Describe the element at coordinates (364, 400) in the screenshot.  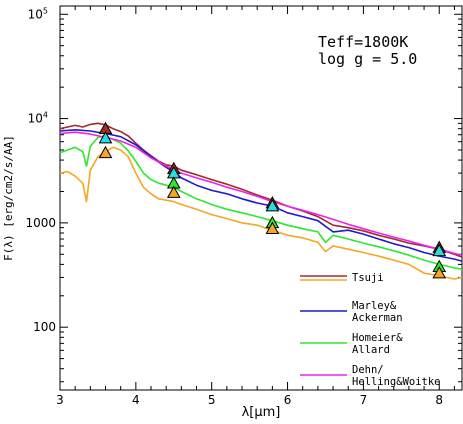
I see `x-tick-label: 7` at that location.